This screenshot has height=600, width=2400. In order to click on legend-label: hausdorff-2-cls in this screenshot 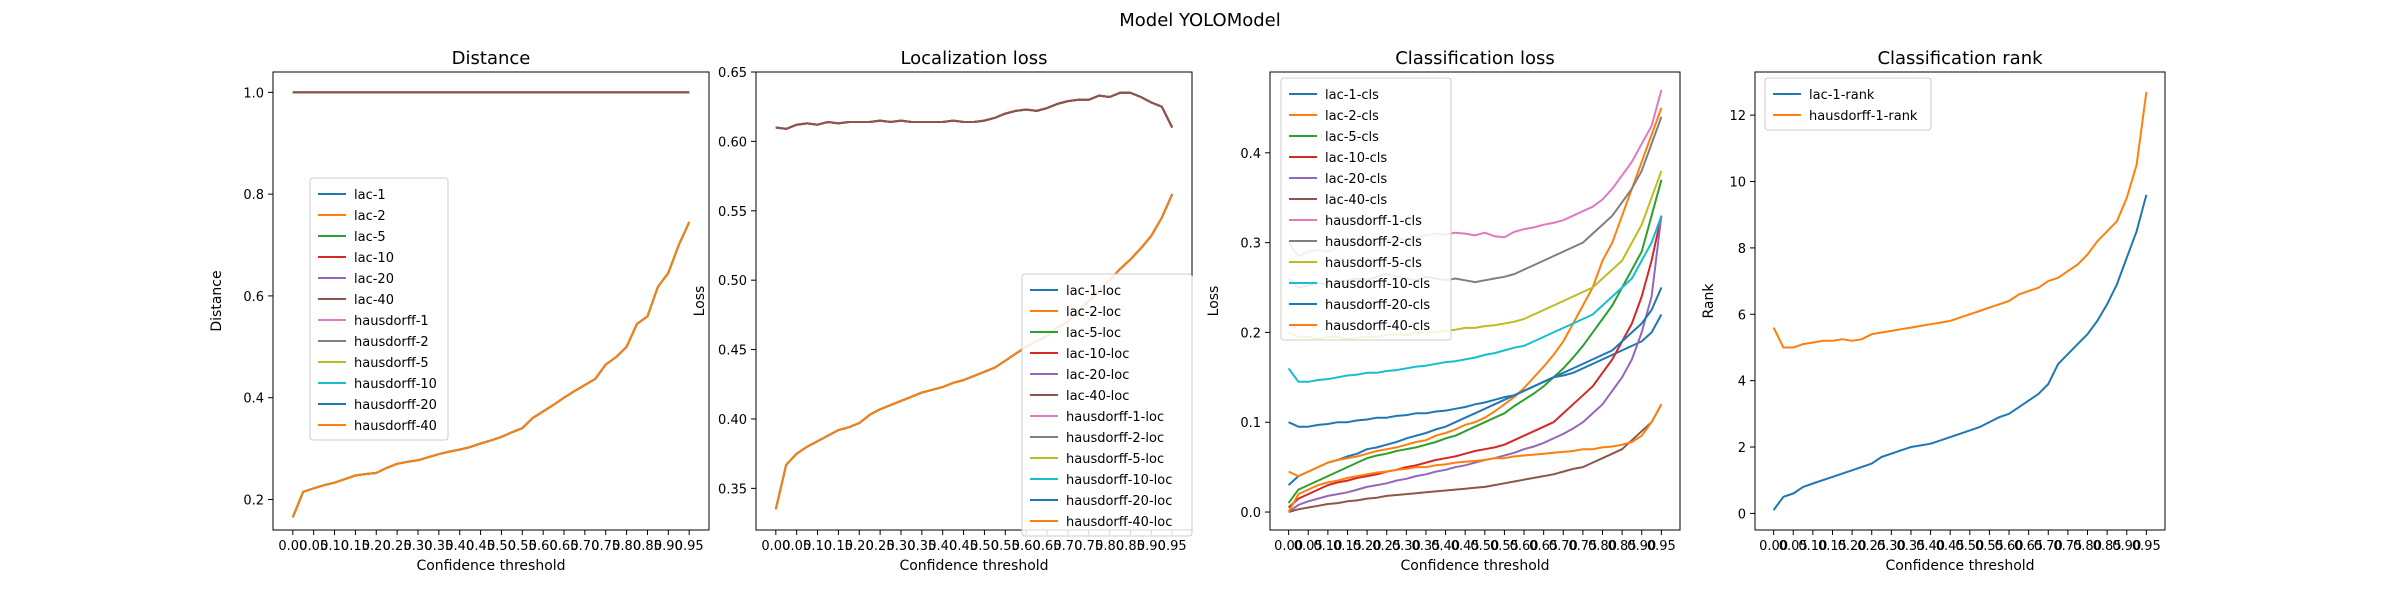, I will do `click(1373, 242)`.